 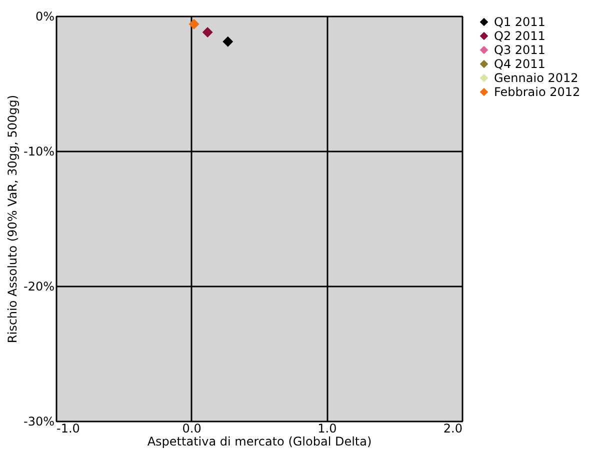 What do you see at coordinates (38, 151) in the screenshot?
I see `y-tick-label: -10%` at bounding box center [38, 151].